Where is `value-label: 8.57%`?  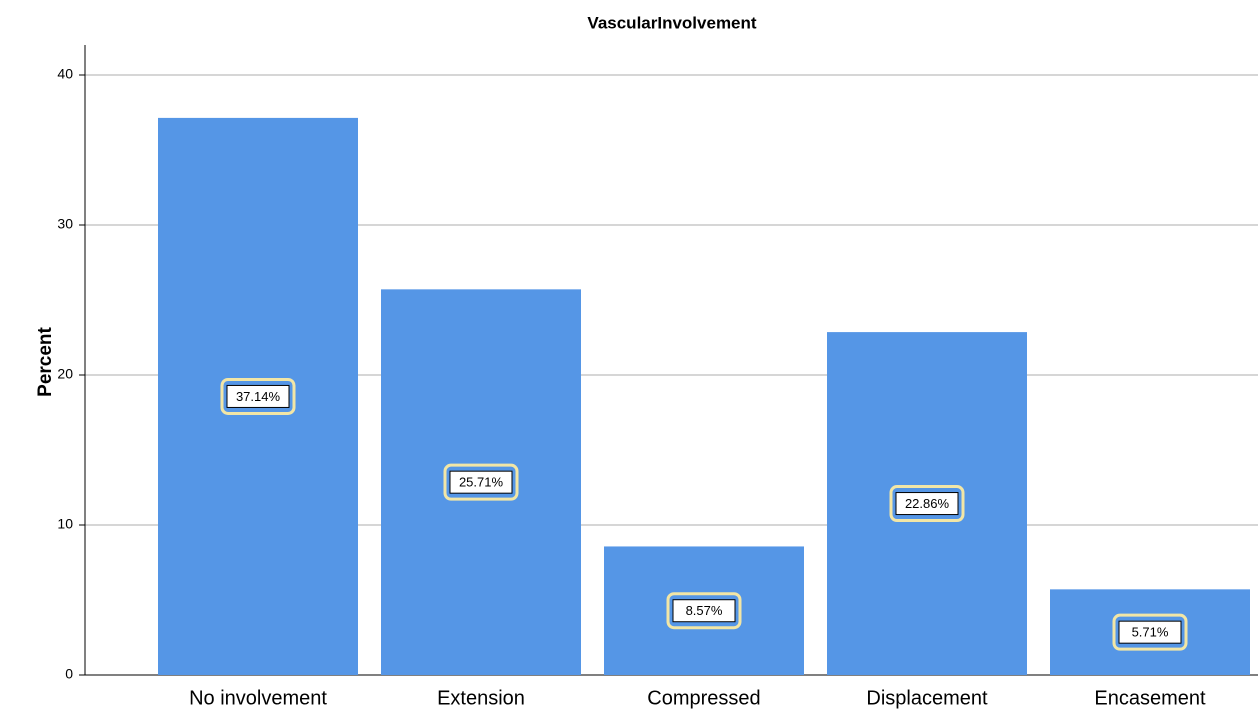 value-label: 8.57% is located at coordinates (704, 610).